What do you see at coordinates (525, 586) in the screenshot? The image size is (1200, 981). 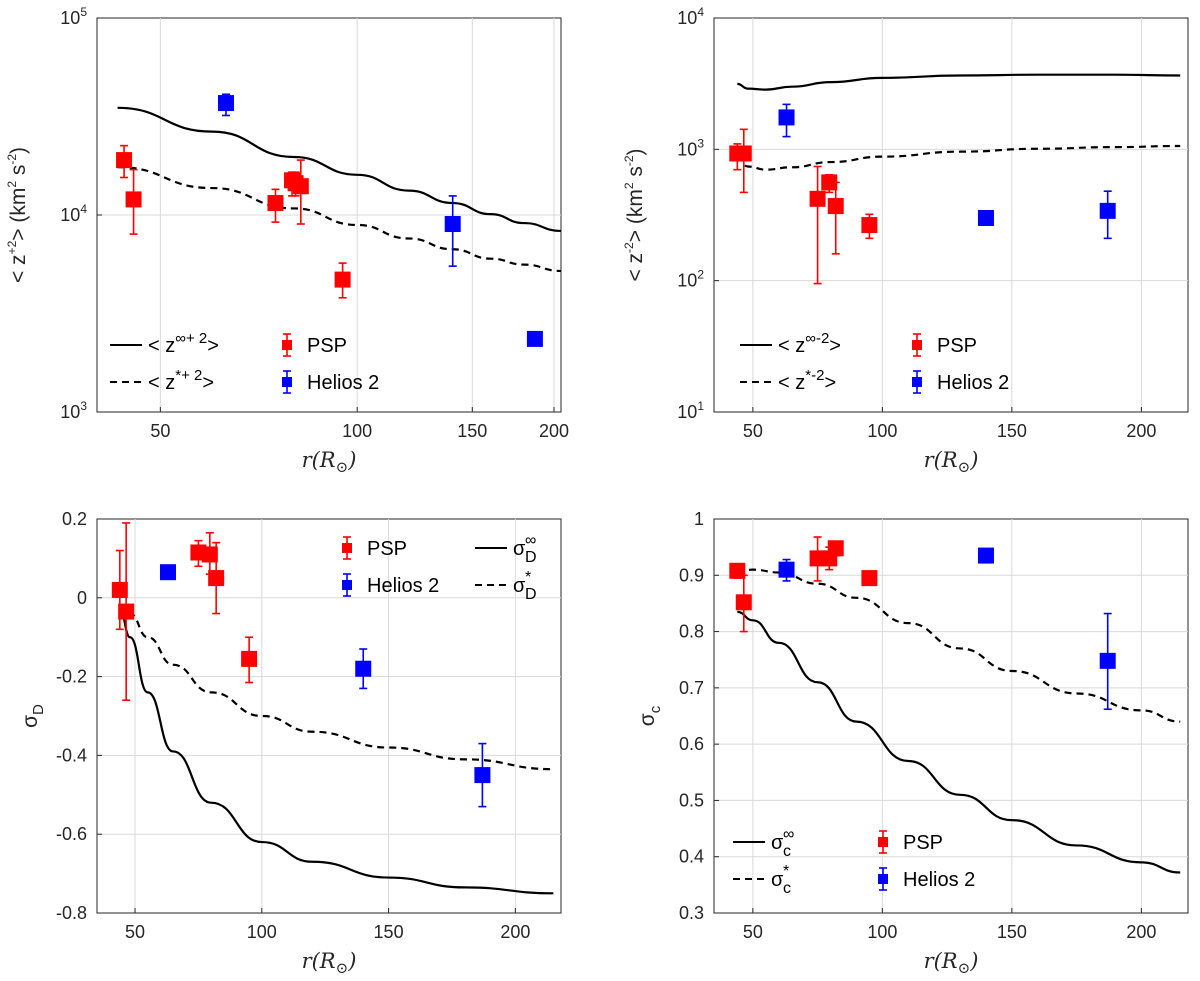 I see `legend-line-label: σ* D` at bounding box center [525, 586].